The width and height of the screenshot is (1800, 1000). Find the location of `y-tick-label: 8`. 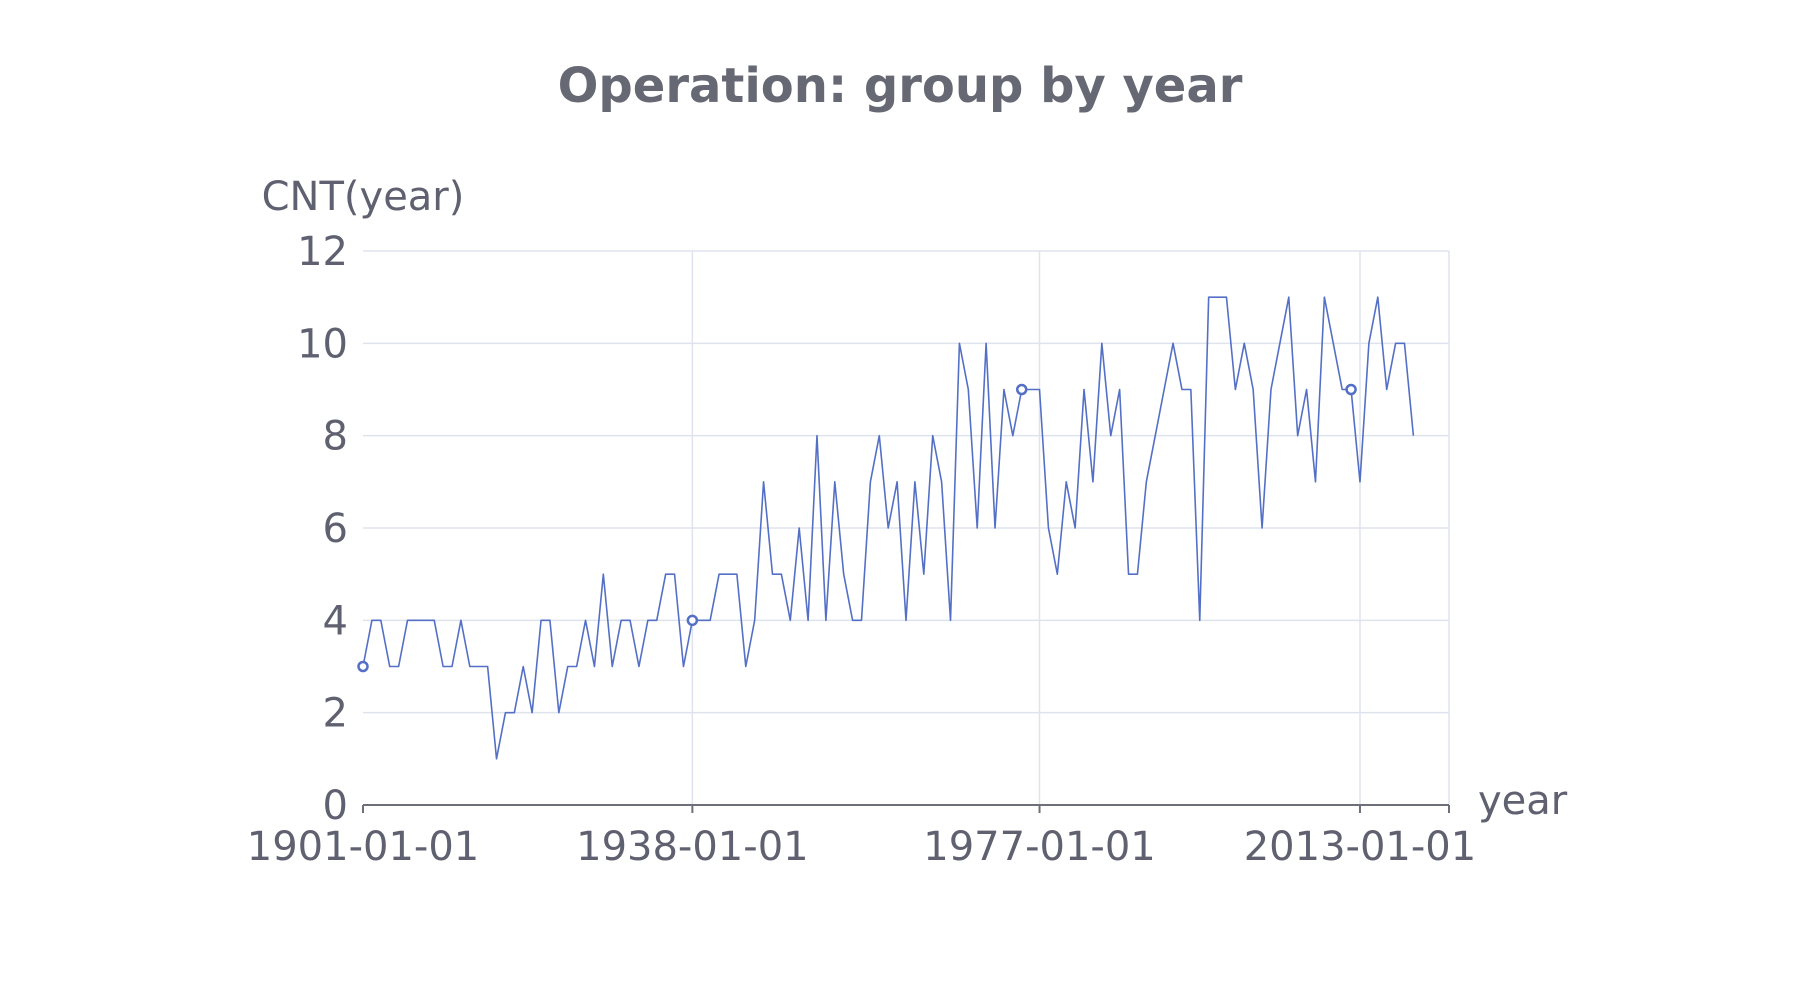

y-tick-label: 8 is located at coordinates (335, 437).